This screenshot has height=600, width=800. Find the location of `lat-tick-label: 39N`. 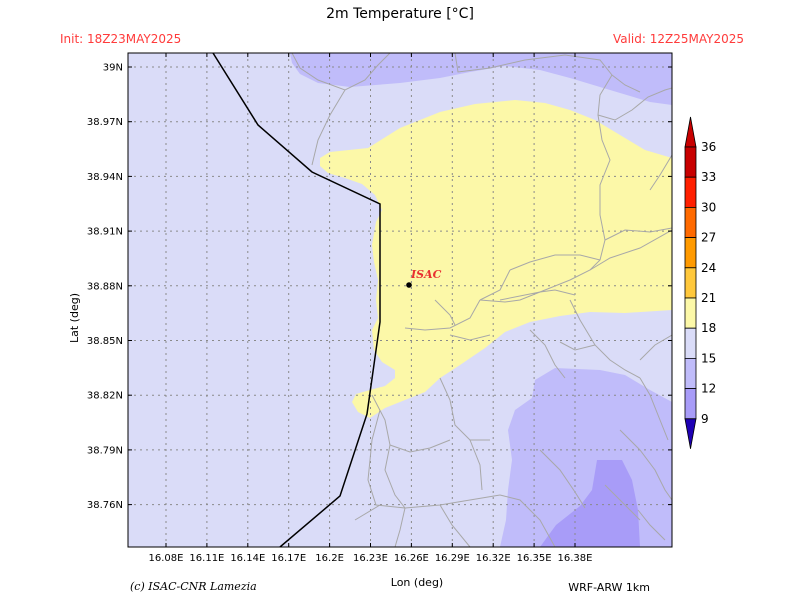

lat-tick-label: 39N is located at coordinates (113, 68).